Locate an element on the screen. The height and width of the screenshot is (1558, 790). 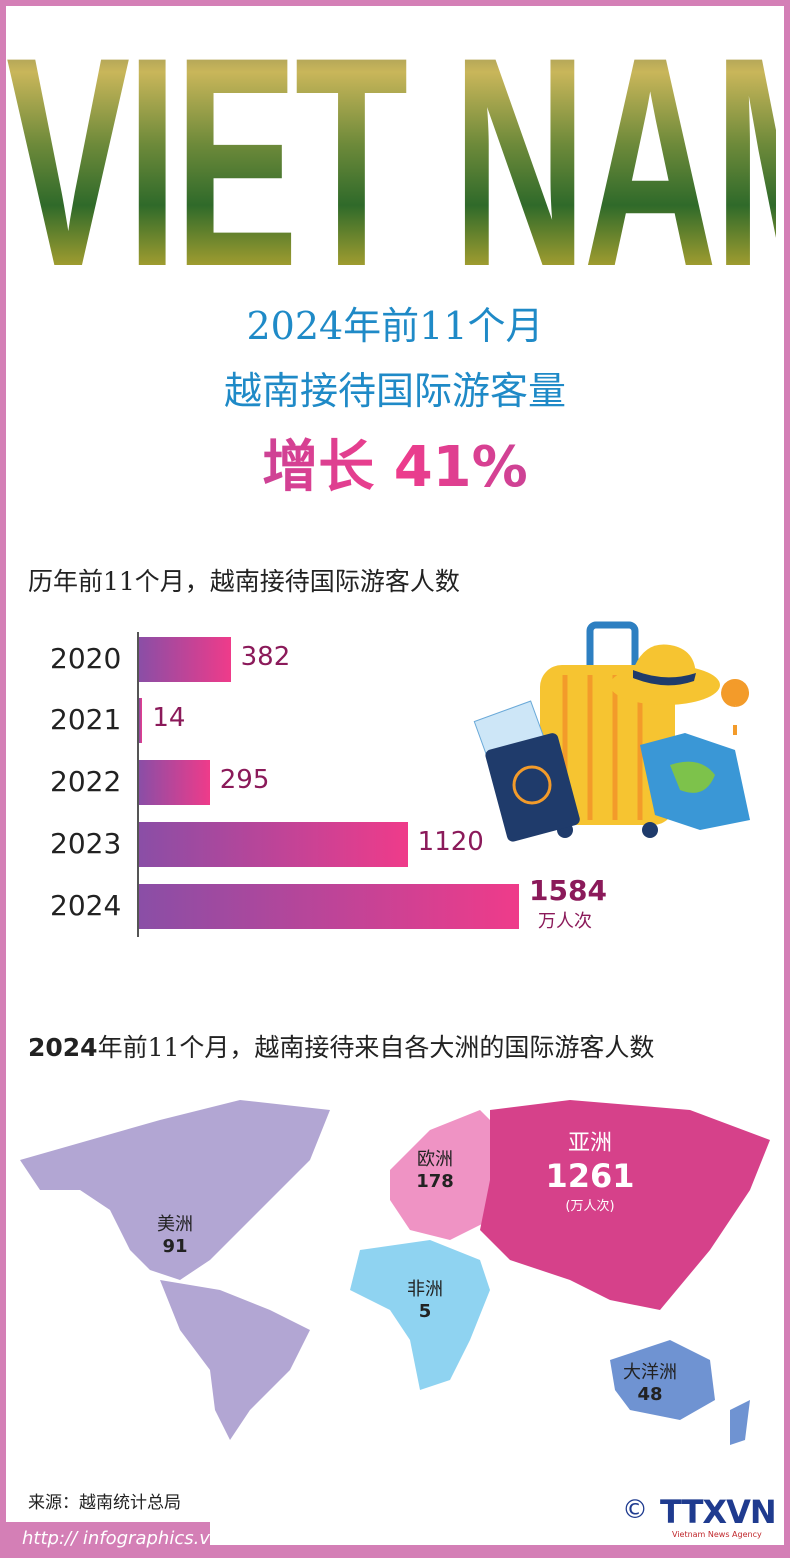
region-value: 5 is located at coordinates (425, 1311).